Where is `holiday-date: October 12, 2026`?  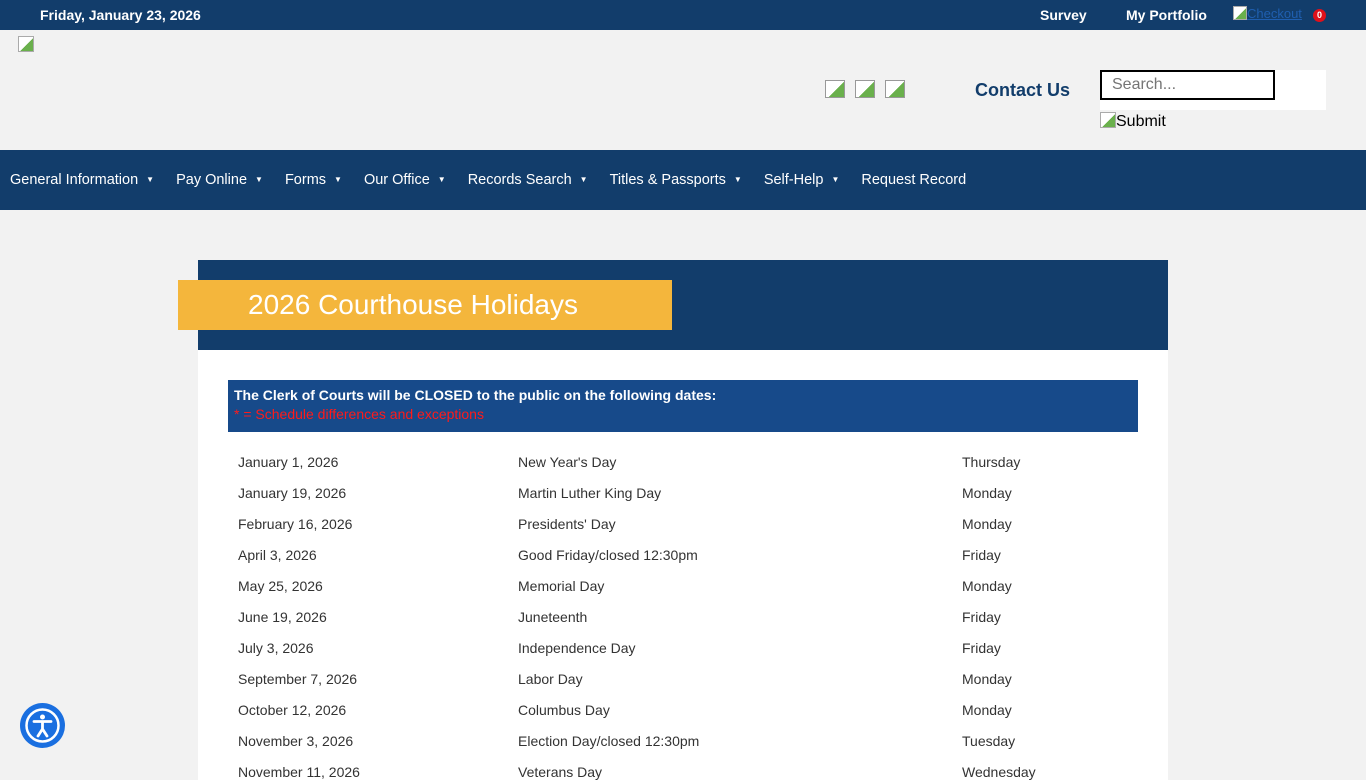
holiday-date: October 12, 2026 is located at coordinates (292, 710).